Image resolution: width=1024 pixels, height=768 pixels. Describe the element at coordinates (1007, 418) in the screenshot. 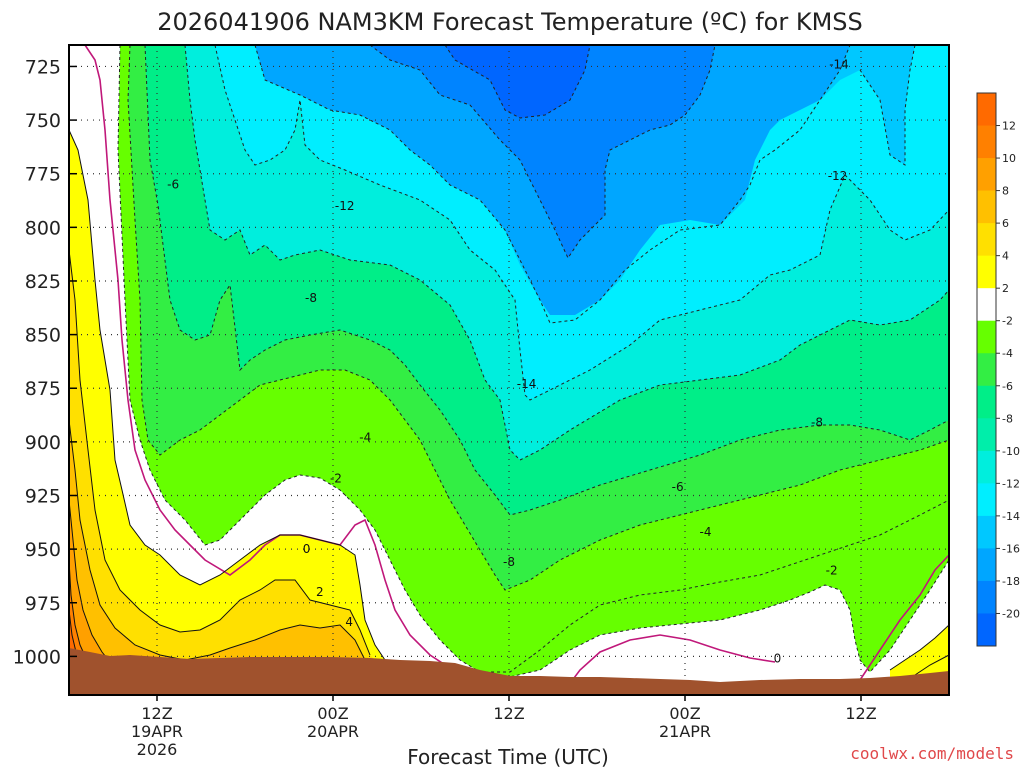

I see `colorbar-label-9: -8` at that location.